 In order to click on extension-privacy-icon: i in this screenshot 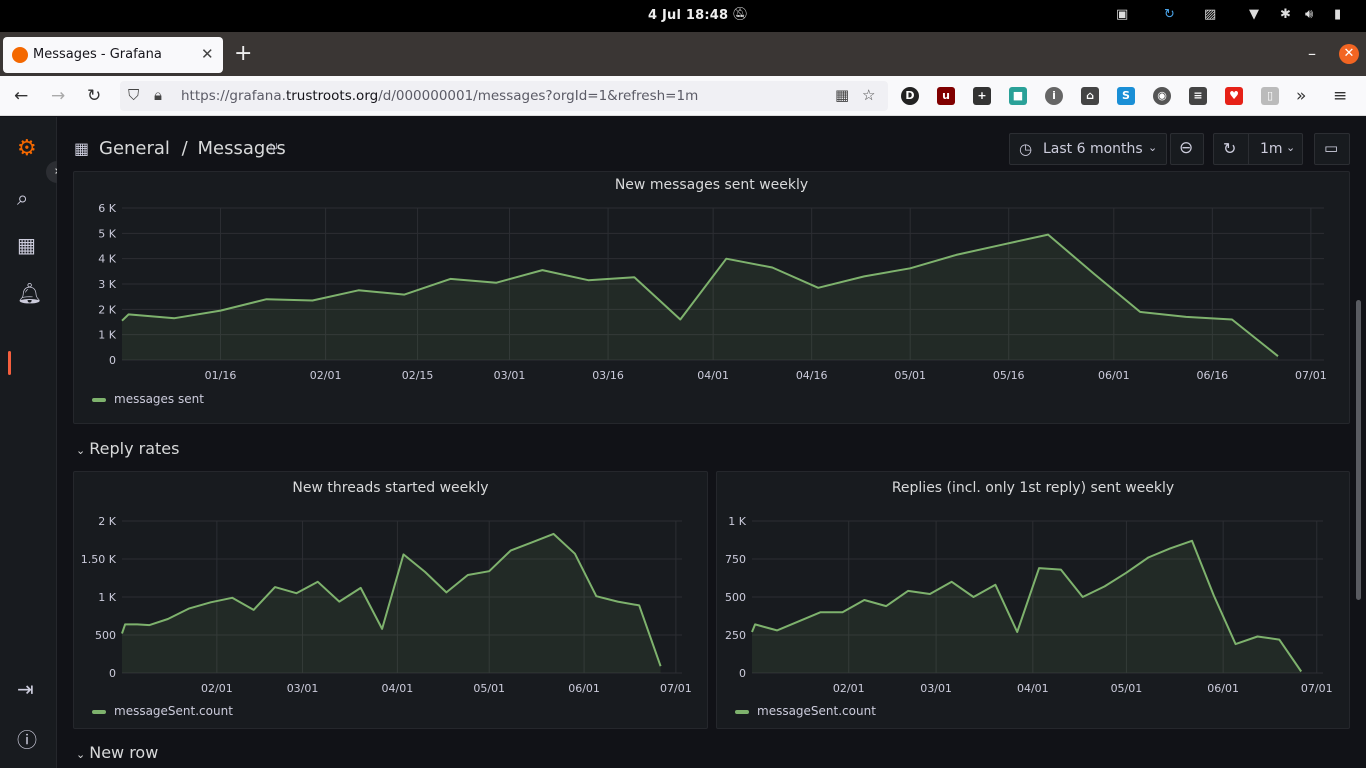, I will do `click(1054, 96)`.